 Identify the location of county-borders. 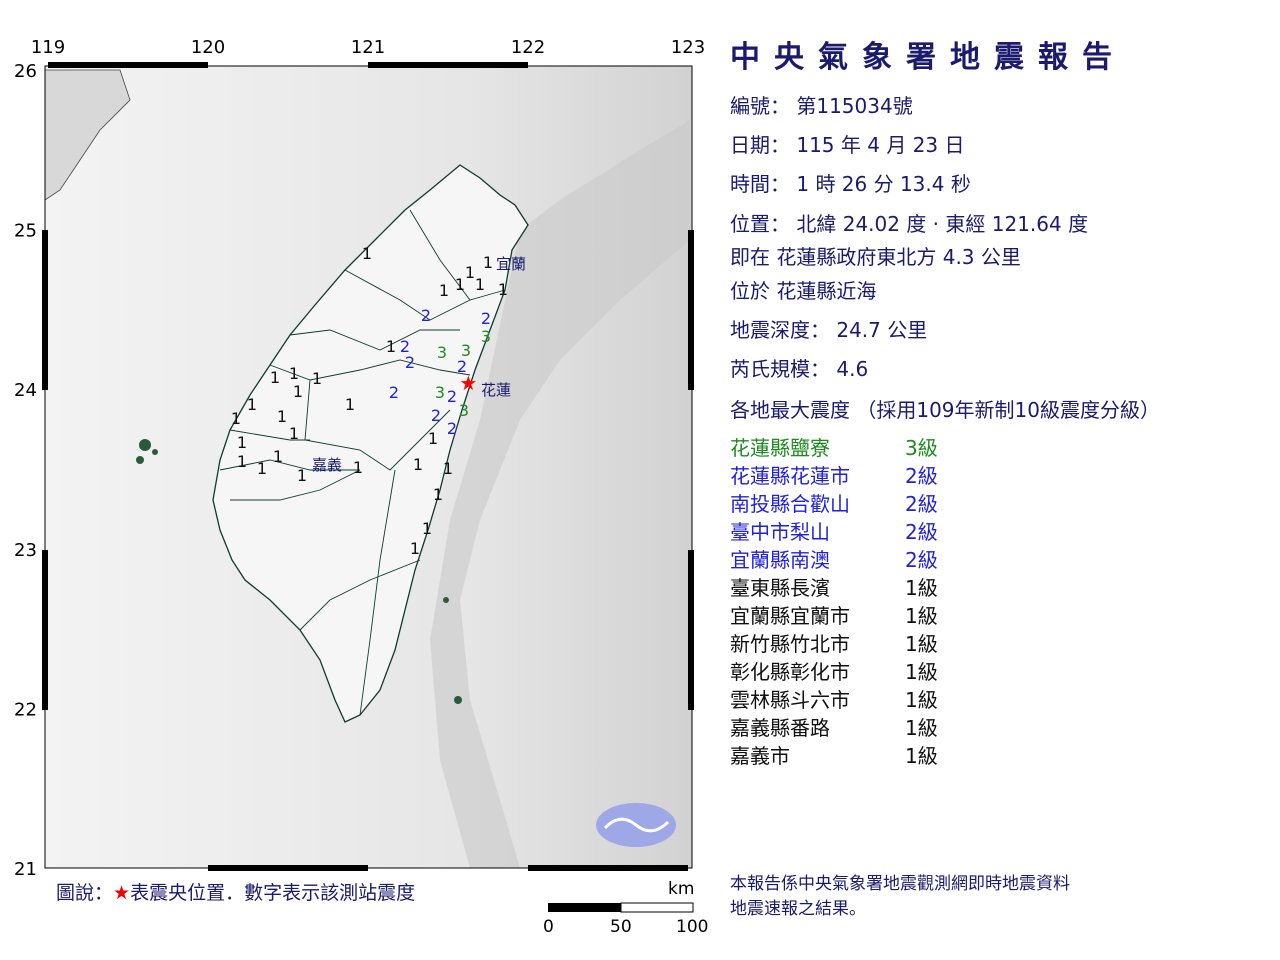
(362, 462).